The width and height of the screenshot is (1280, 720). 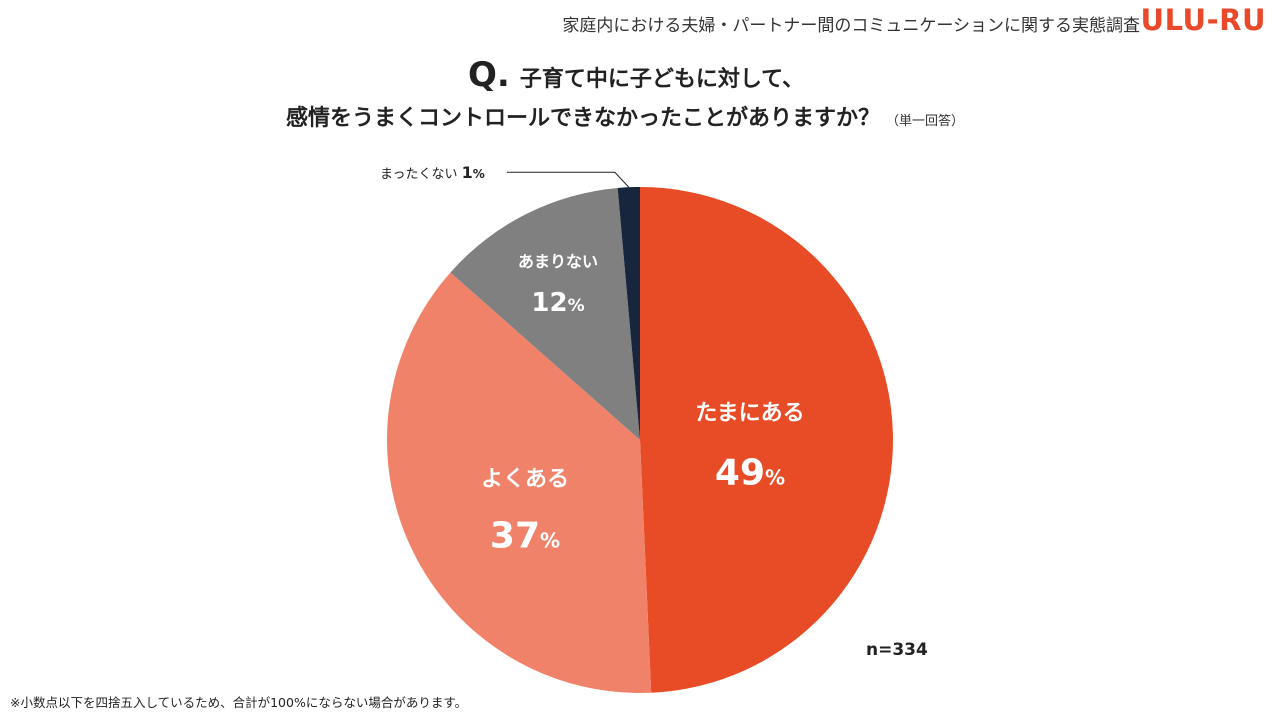 What do you see at coordinates (662, 79) in the screenshot?
I see `question-text-1: 子育て中に子どもに対して、` at bounding box center [662, 79].